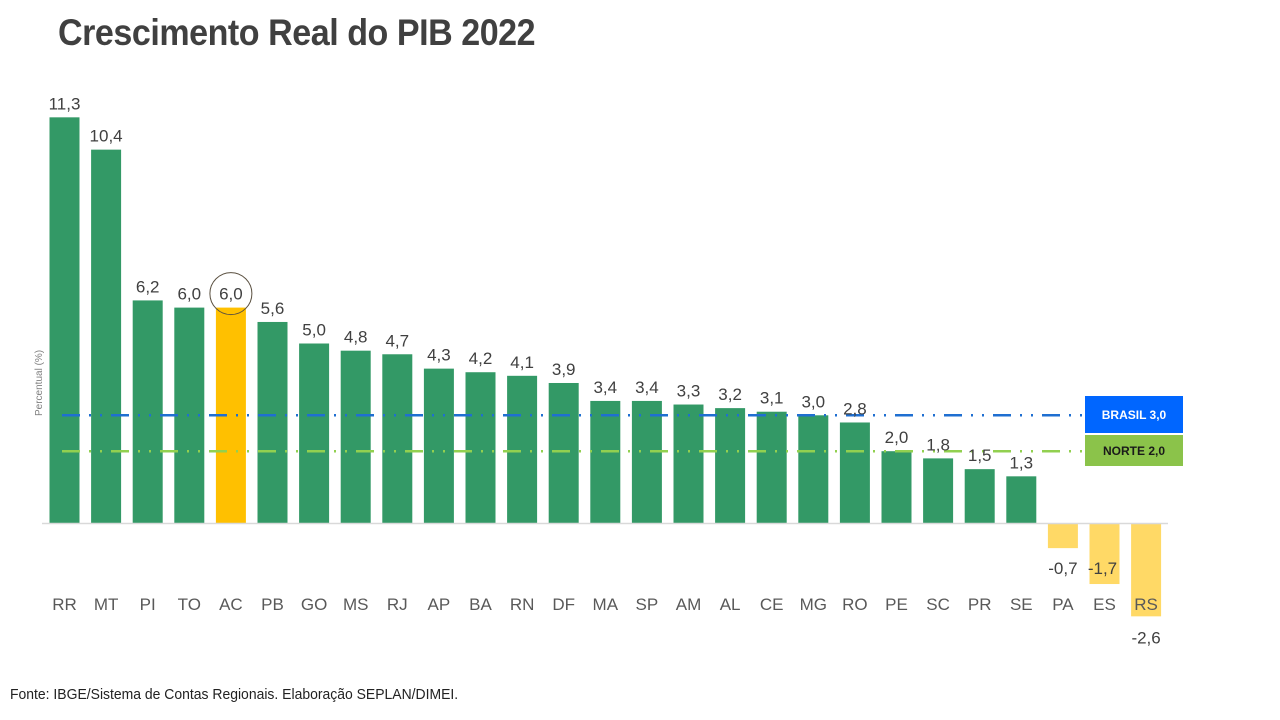 This screenshot has height=720, width=1280. Describe the element at coordinates (605, 461) in the screenshot. I see `bar-ma` at that location.